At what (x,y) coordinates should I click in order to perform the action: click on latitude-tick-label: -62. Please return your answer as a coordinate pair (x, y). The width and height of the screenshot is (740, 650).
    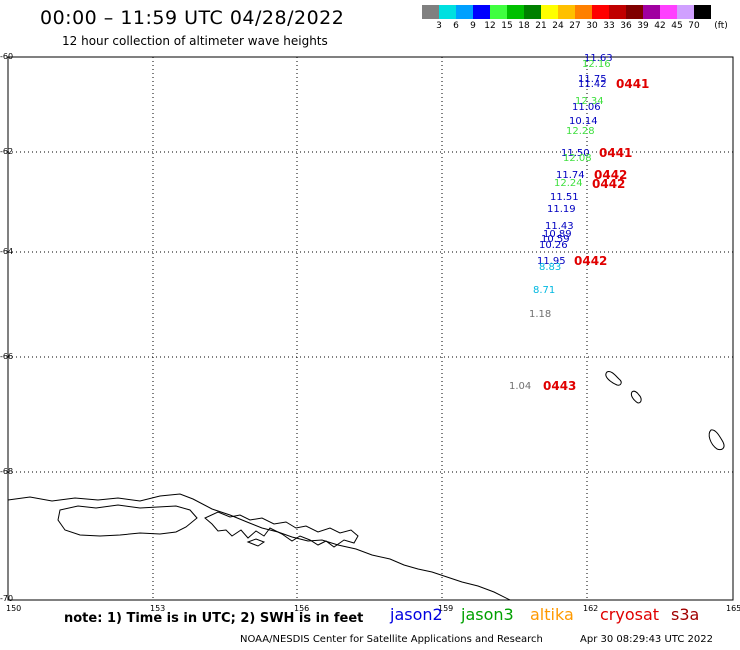
    Looking at the image, I should click on (7, 151).